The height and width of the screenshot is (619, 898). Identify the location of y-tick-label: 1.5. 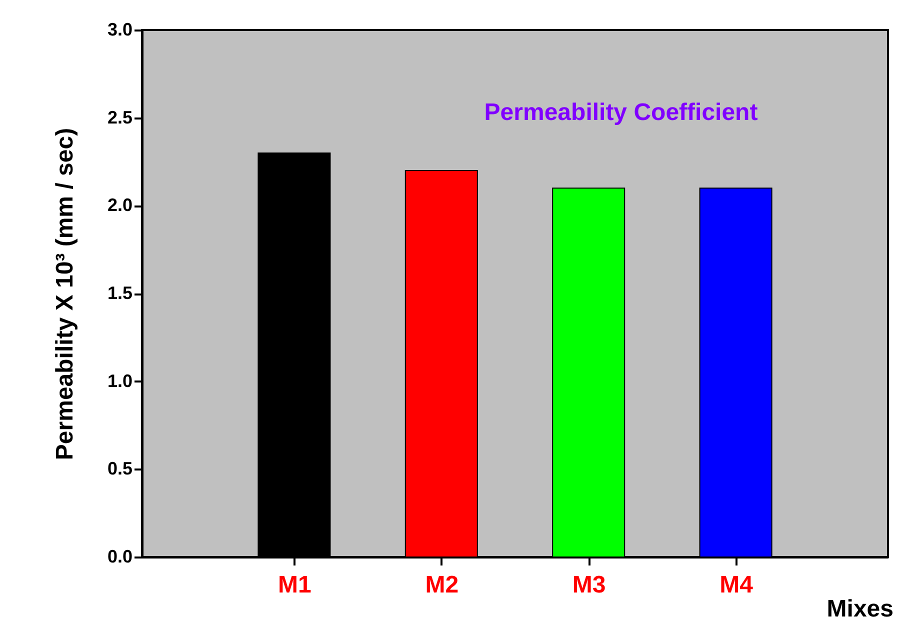
(119, 293).